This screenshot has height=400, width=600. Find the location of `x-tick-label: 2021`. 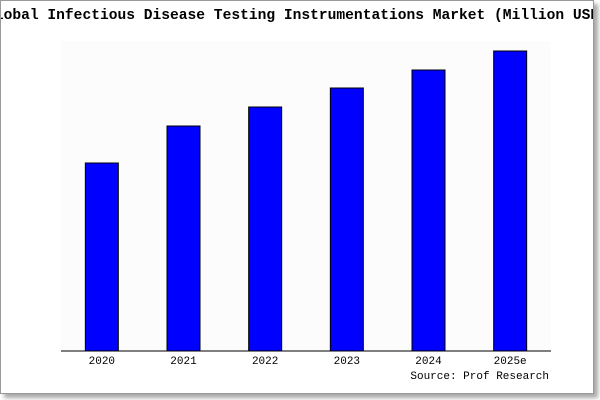

x-tick-label: 2021 is located at coordinates (183, 362).